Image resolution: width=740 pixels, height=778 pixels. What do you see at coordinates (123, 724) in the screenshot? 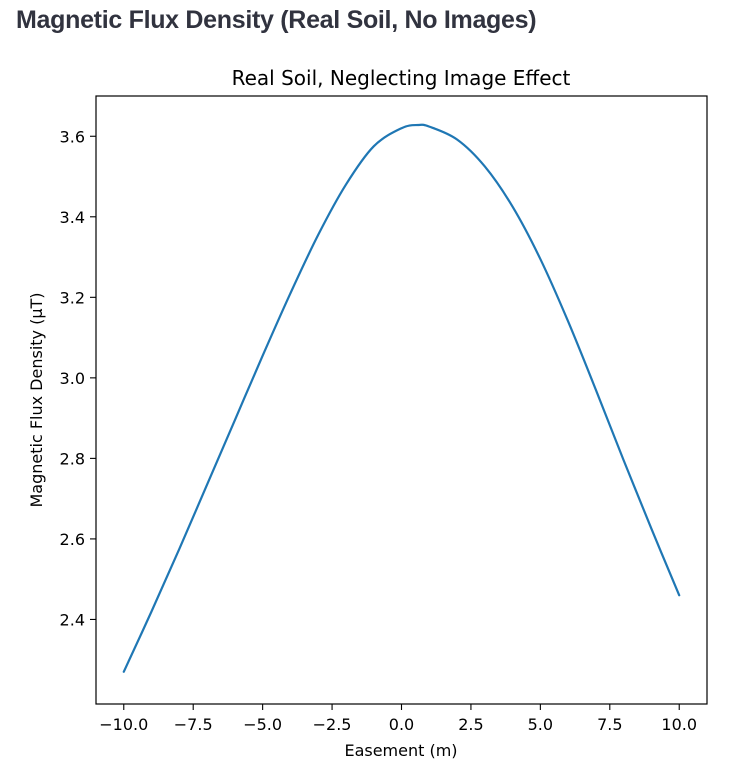
I see `x-tick-label: −10.0` at bounding box center [123, 724].